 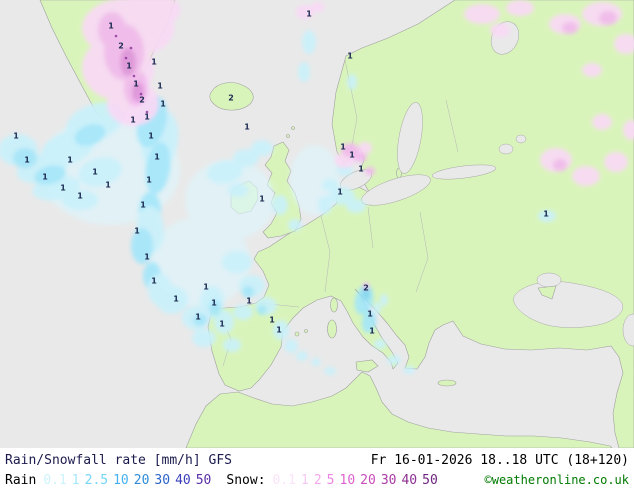 What do you see at coordinates (330, 480) in the screenshot?
I see `snow-scale-value: 5` at bounding box center [330, 480].